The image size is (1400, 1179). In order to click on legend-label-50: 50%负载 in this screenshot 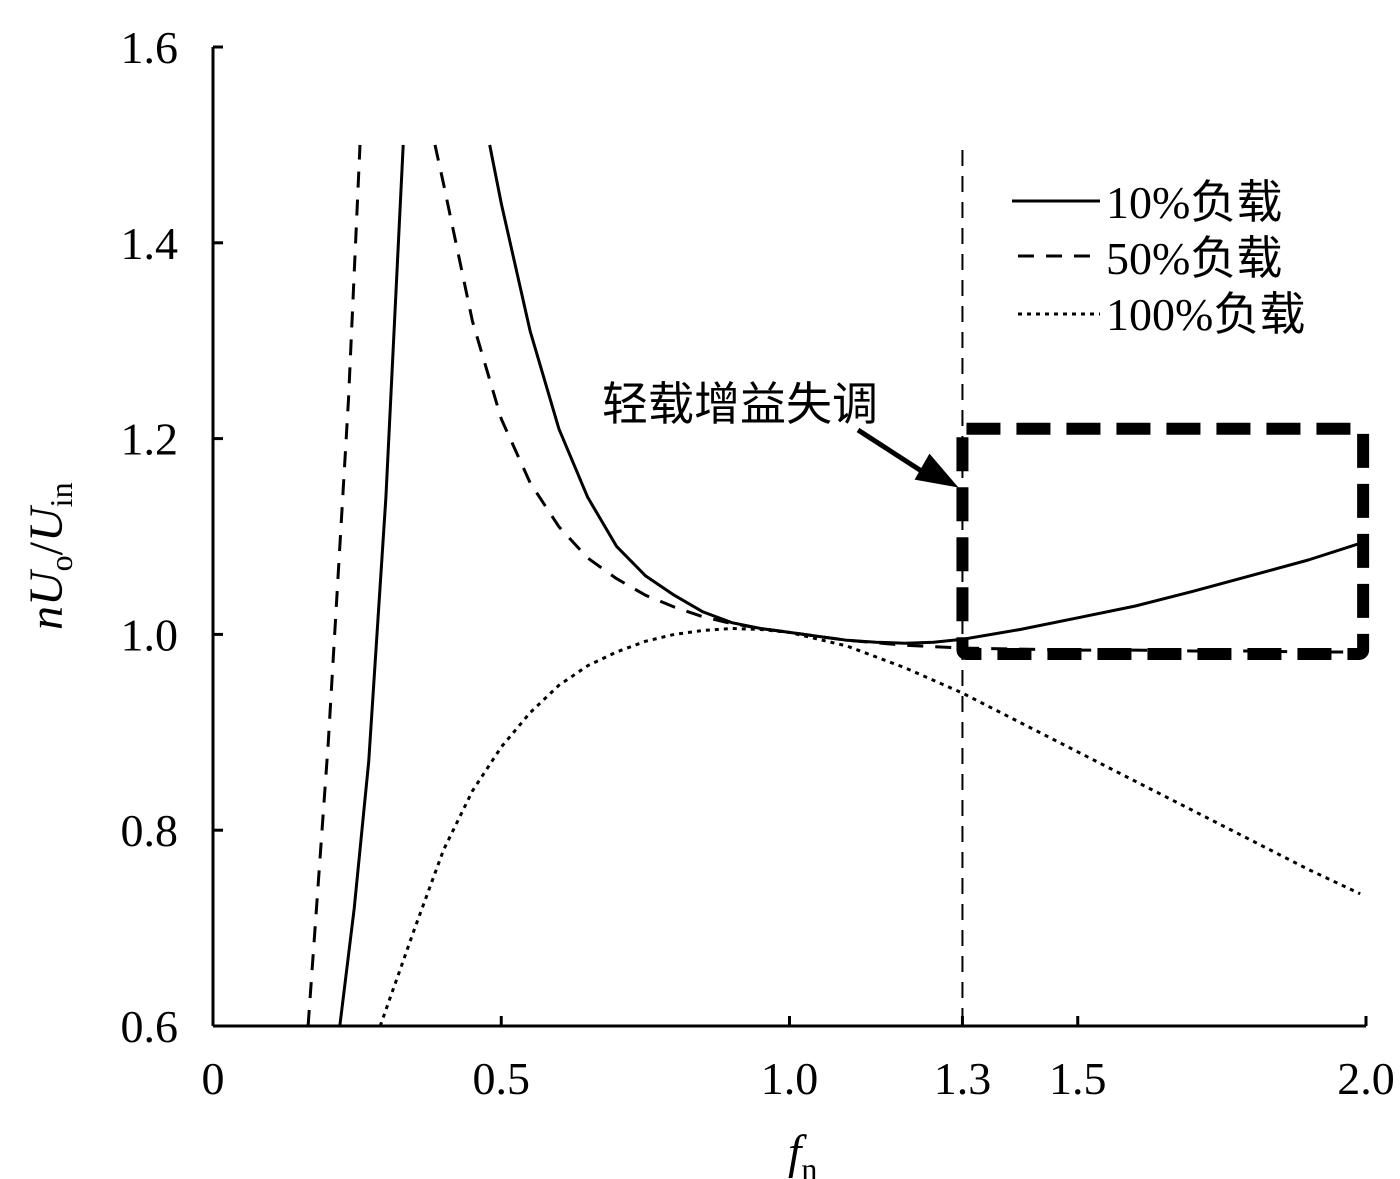, I will do `click(1194, 258)`.